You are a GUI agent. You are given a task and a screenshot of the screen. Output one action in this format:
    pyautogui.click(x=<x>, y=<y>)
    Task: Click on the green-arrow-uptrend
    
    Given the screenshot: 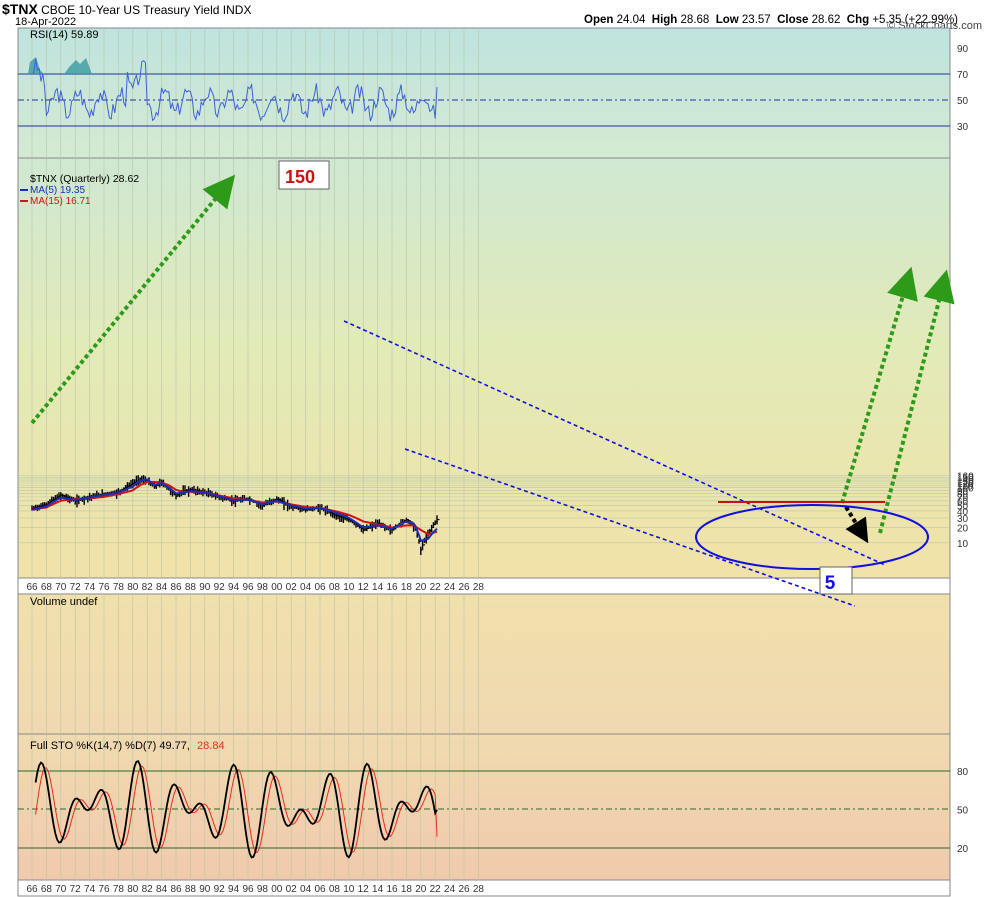 What is the action you would take?
    pyautogui.click(x=133, y=299)
    